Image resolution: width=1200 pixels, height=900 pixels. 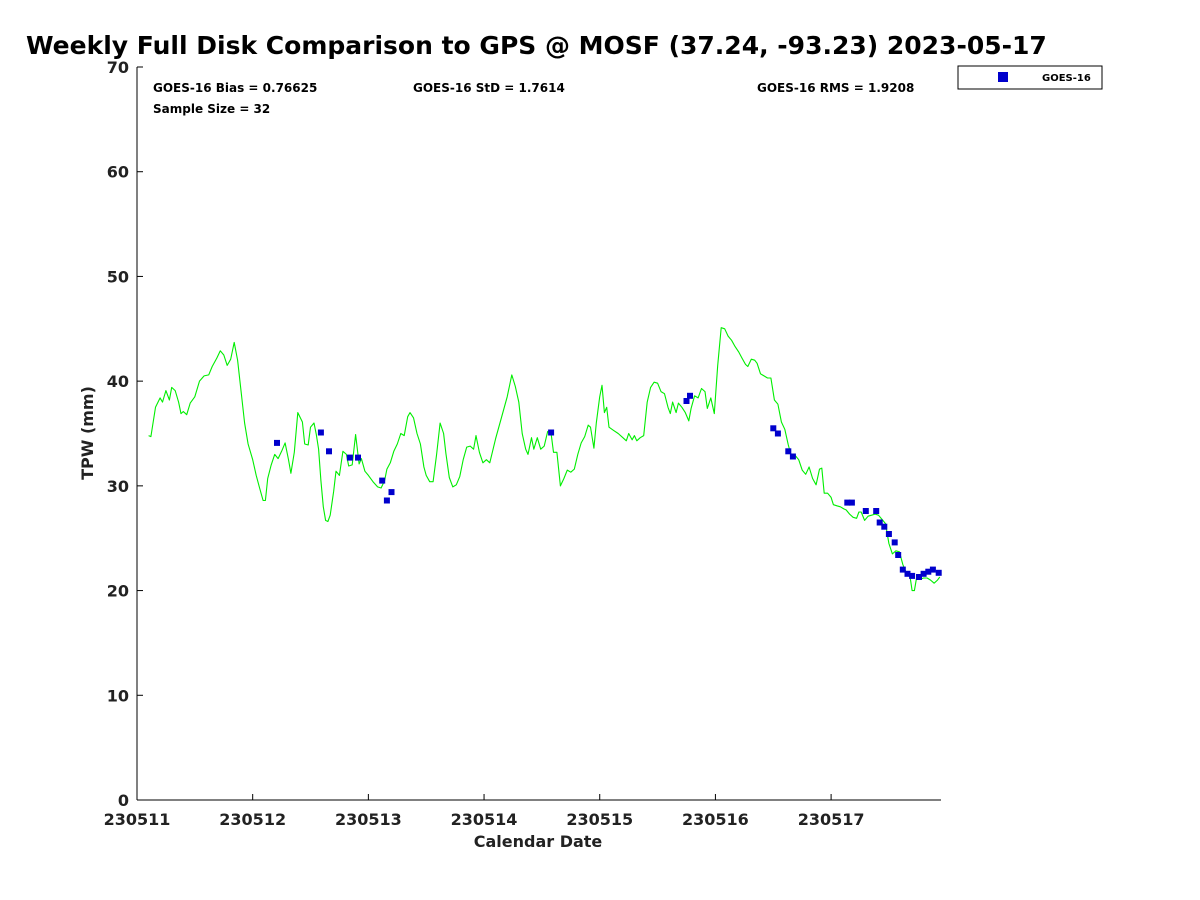 What do you see at coordinates (87, 433) in the screenshot?
I see `y-axis-label: TPW (mm)` at bounding box center [87, 433].